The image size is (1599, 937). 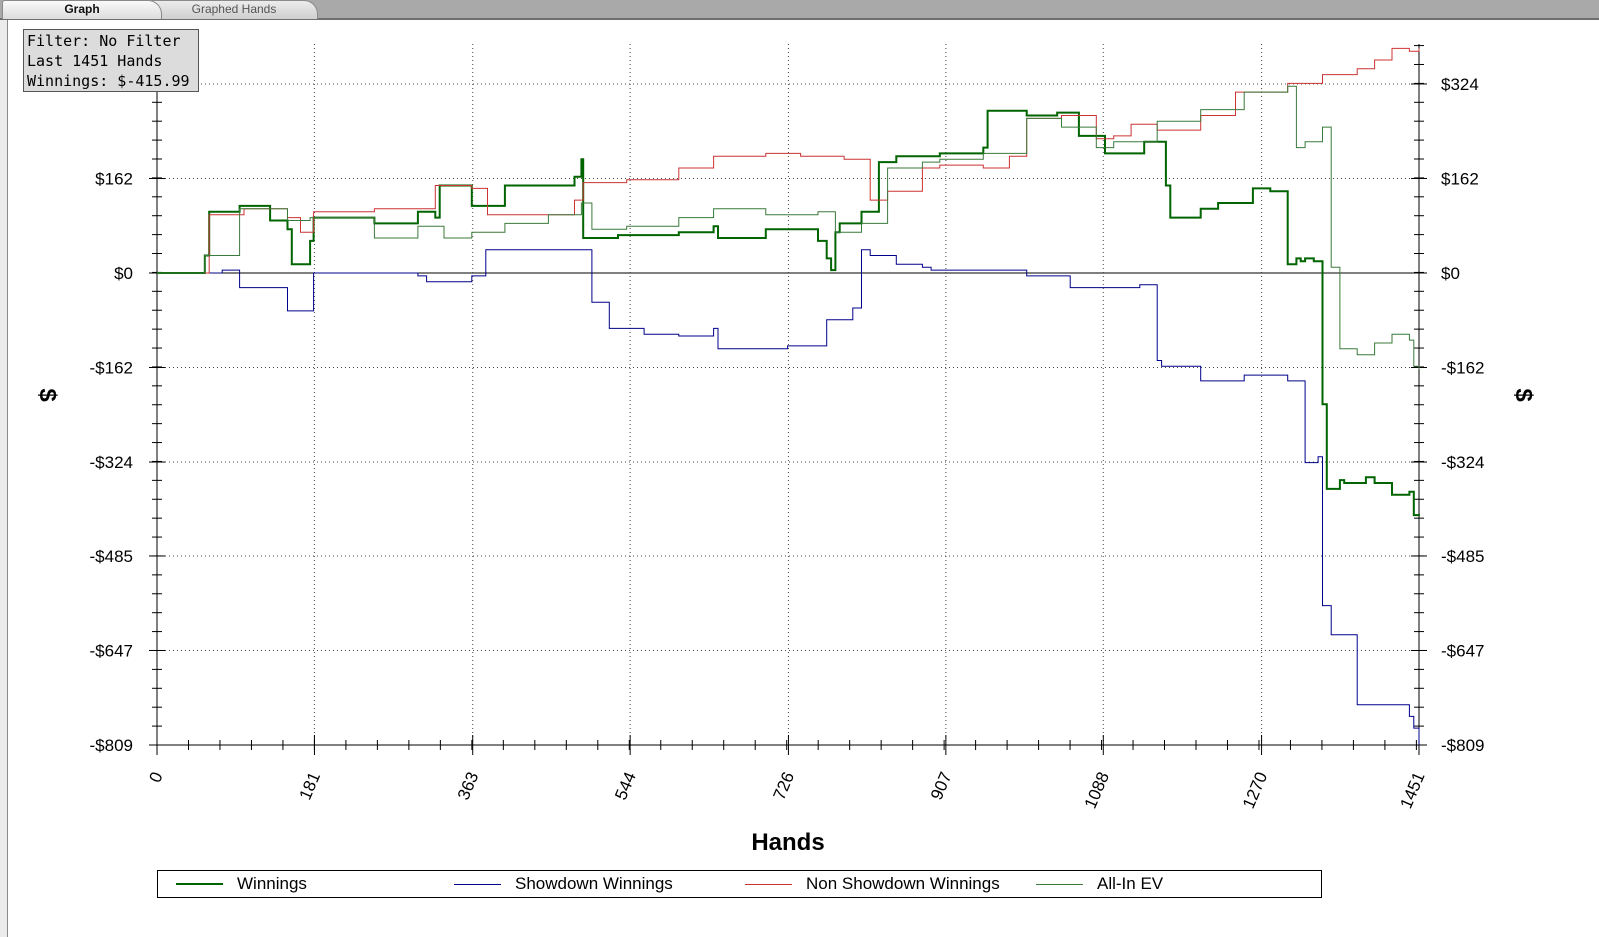 I want to click on y-tick-label-right: $0, so click(x=1450, y=273).